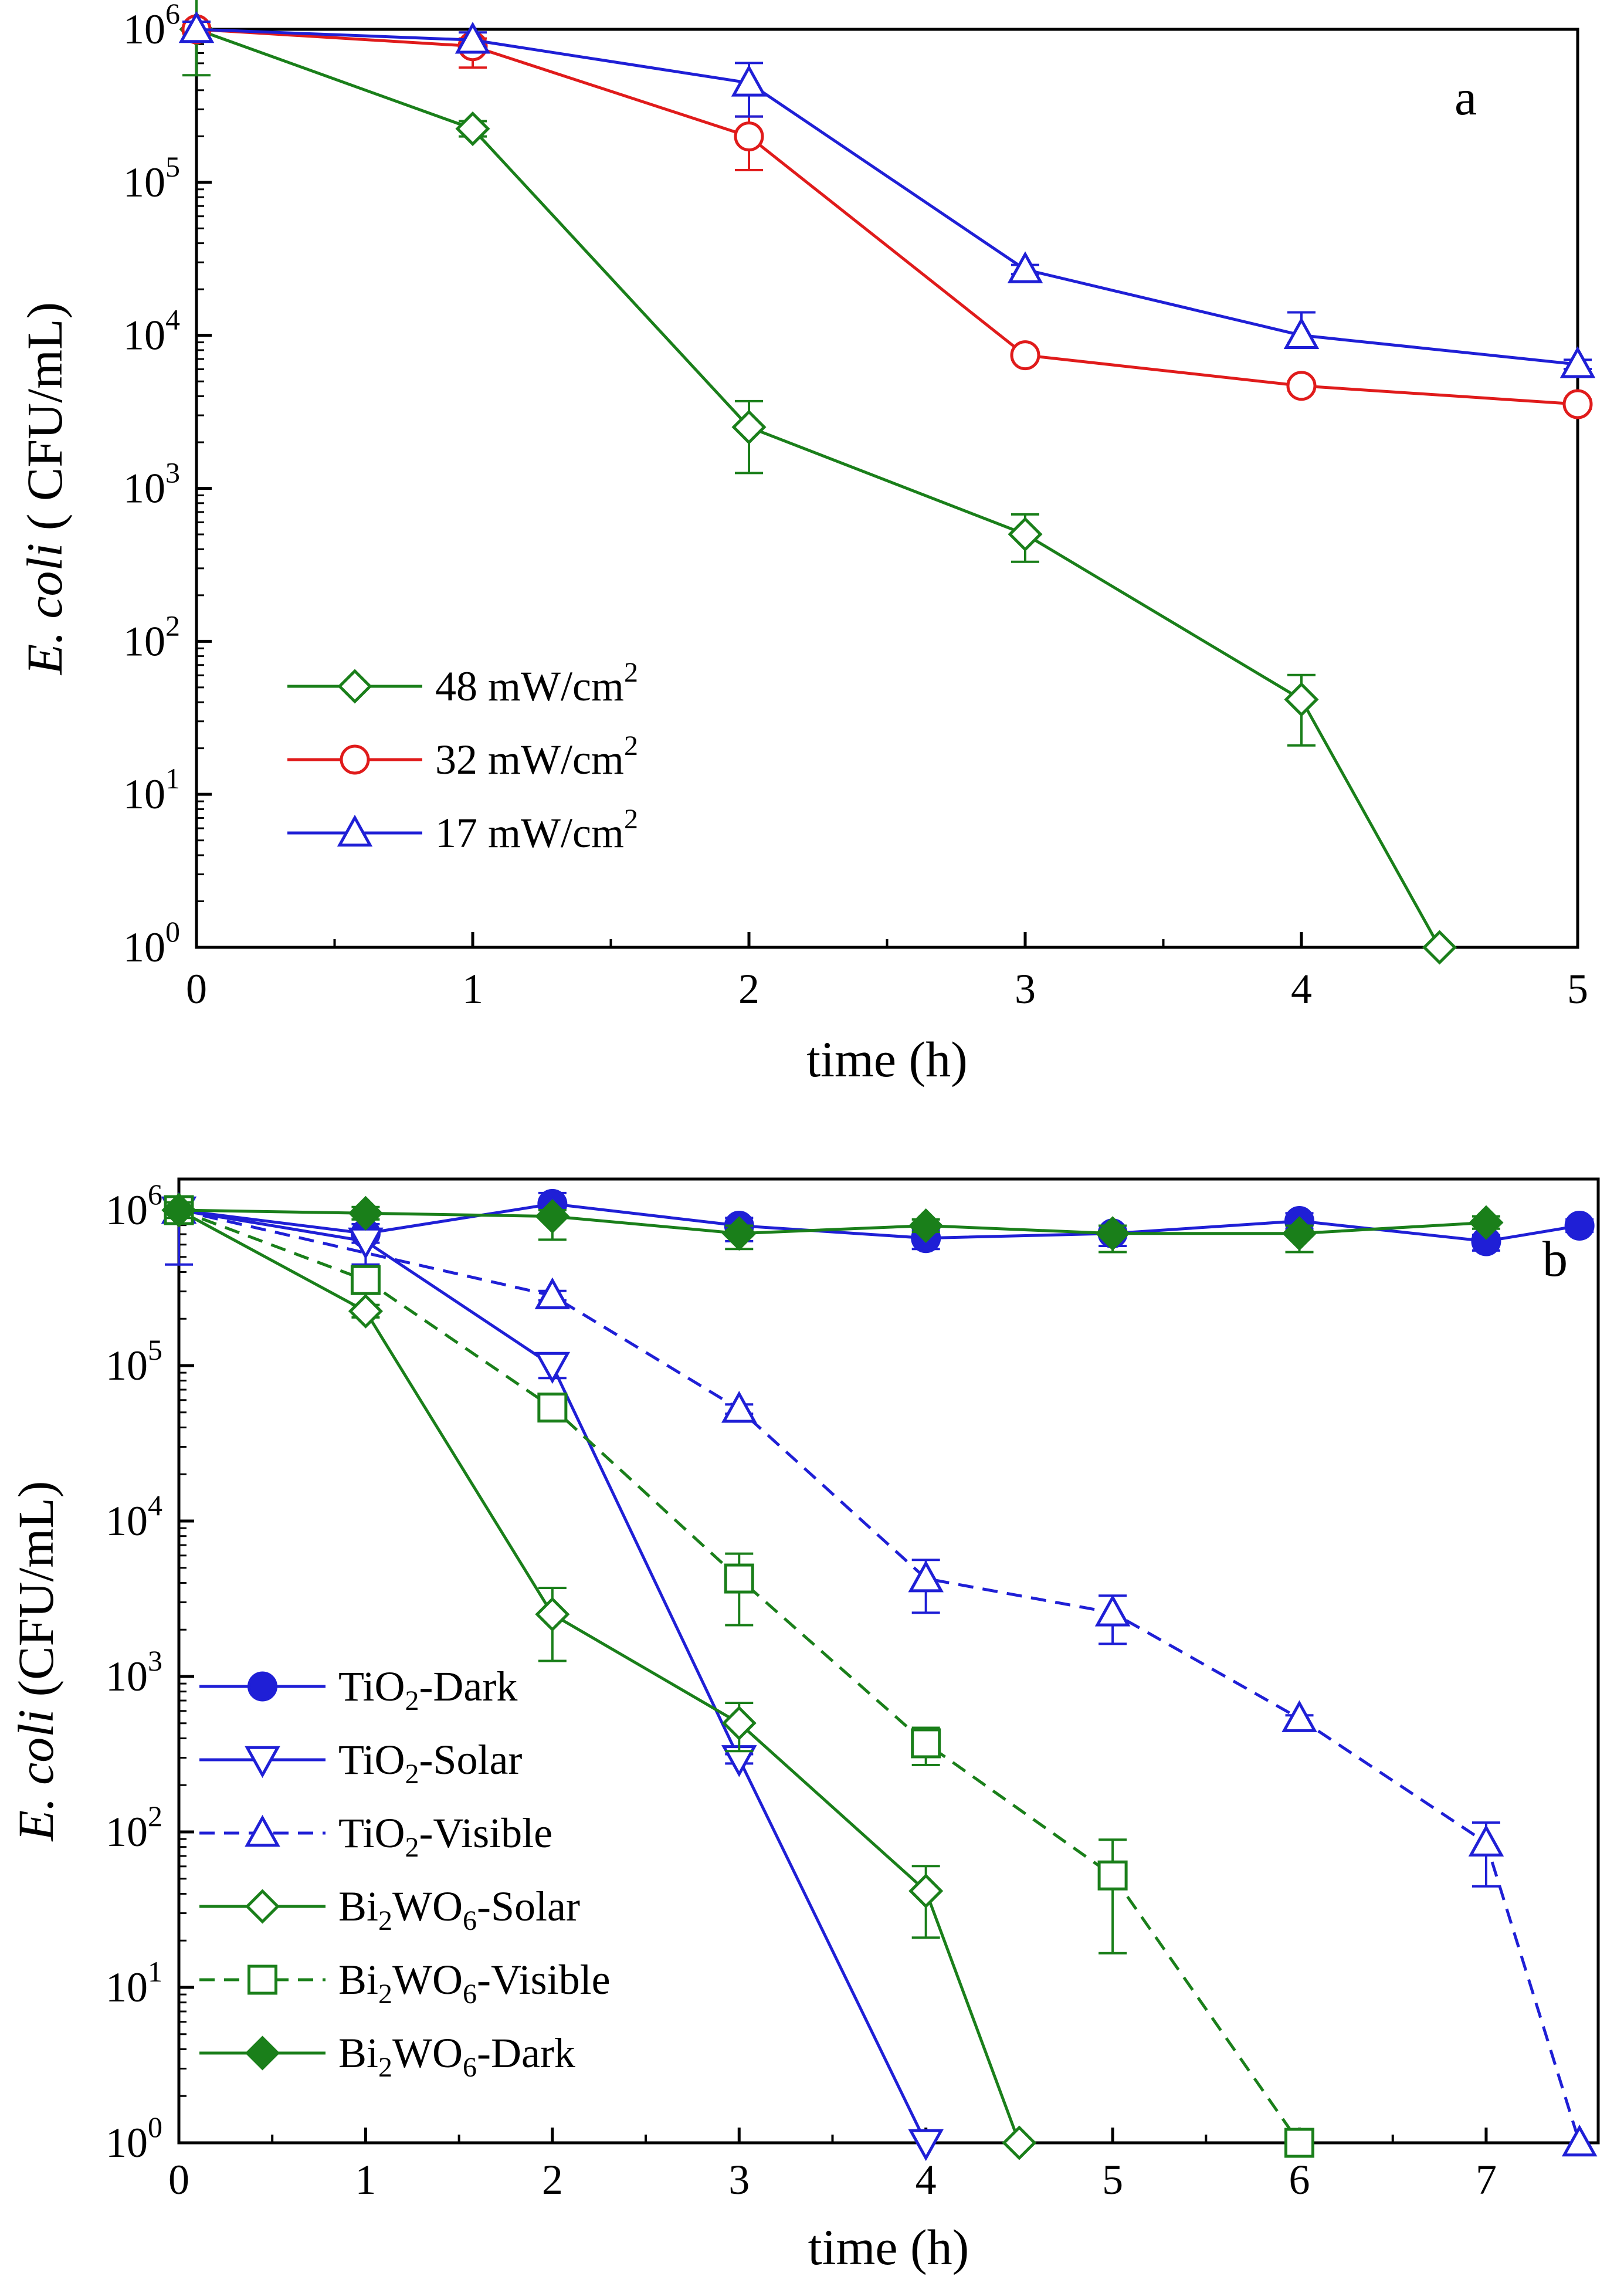 The height and width of the screenshot is (2283, 1624). I want to click on legend-entry-1: TiO2-Solar, so click(360, 1763).